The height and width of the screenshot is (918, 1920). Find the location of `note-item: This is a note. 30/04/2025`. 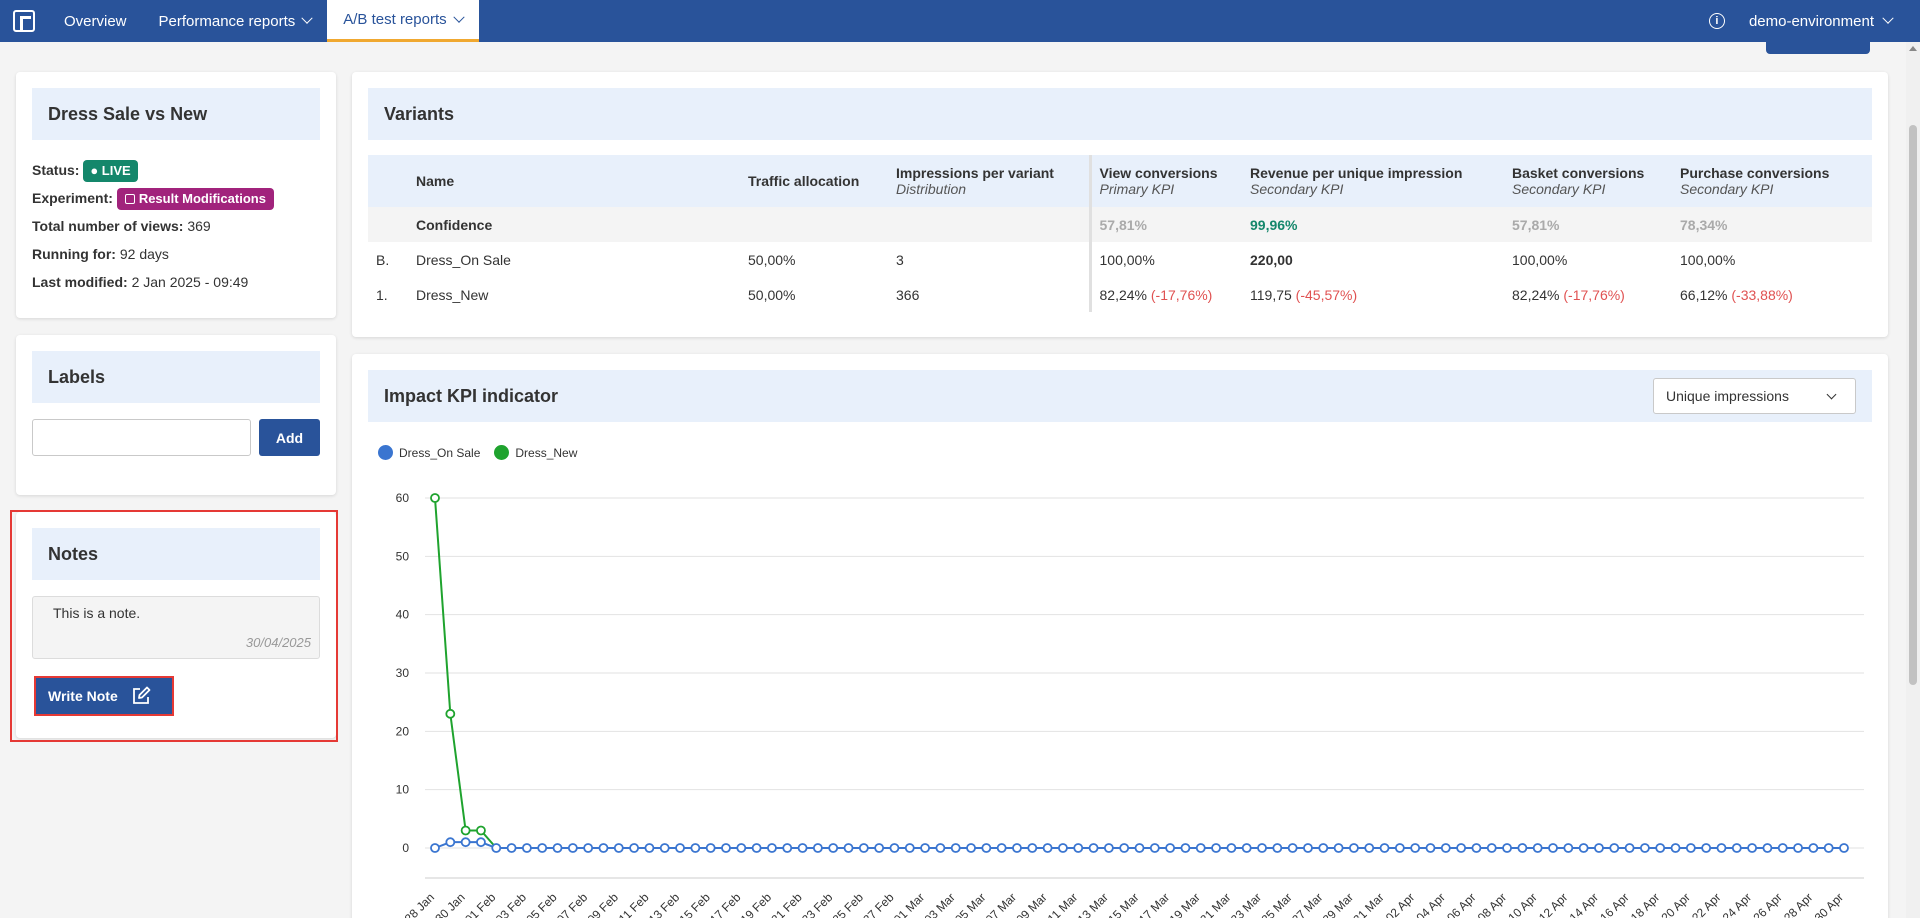

note-item: This is a note. 30/04/2025 is located at coordinates (176, 627).